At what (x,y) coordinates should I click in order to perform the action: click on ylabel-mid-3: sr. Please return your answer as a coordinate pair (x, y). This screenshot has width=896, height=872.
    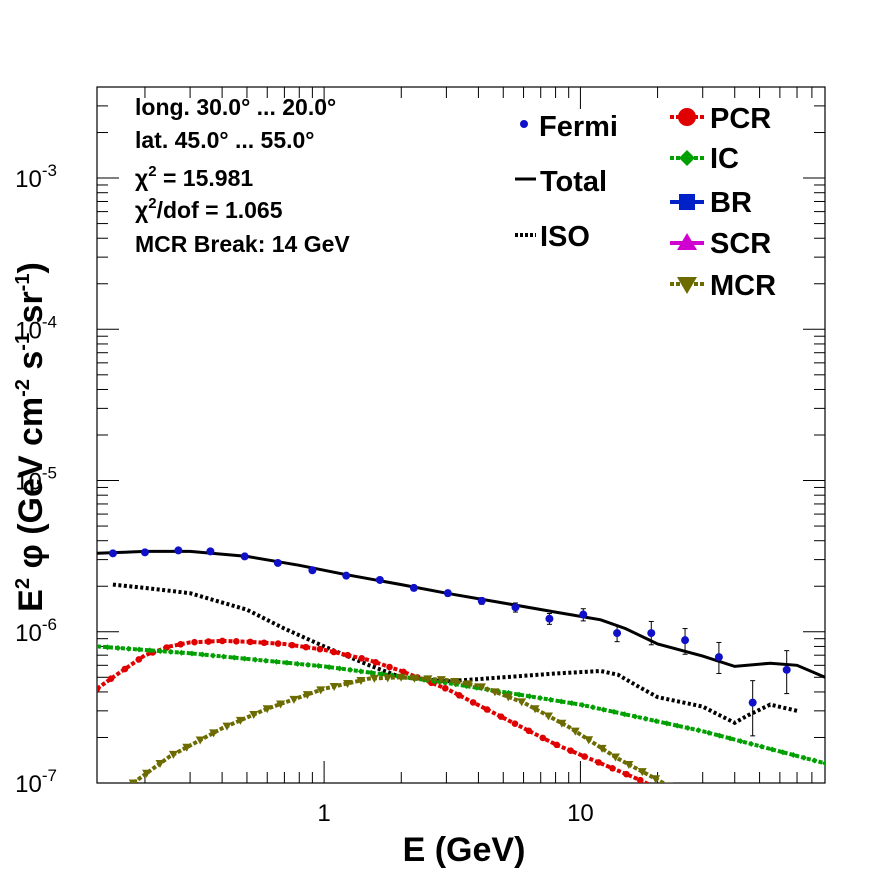
    Looking at the image, I should click on (31, 312).